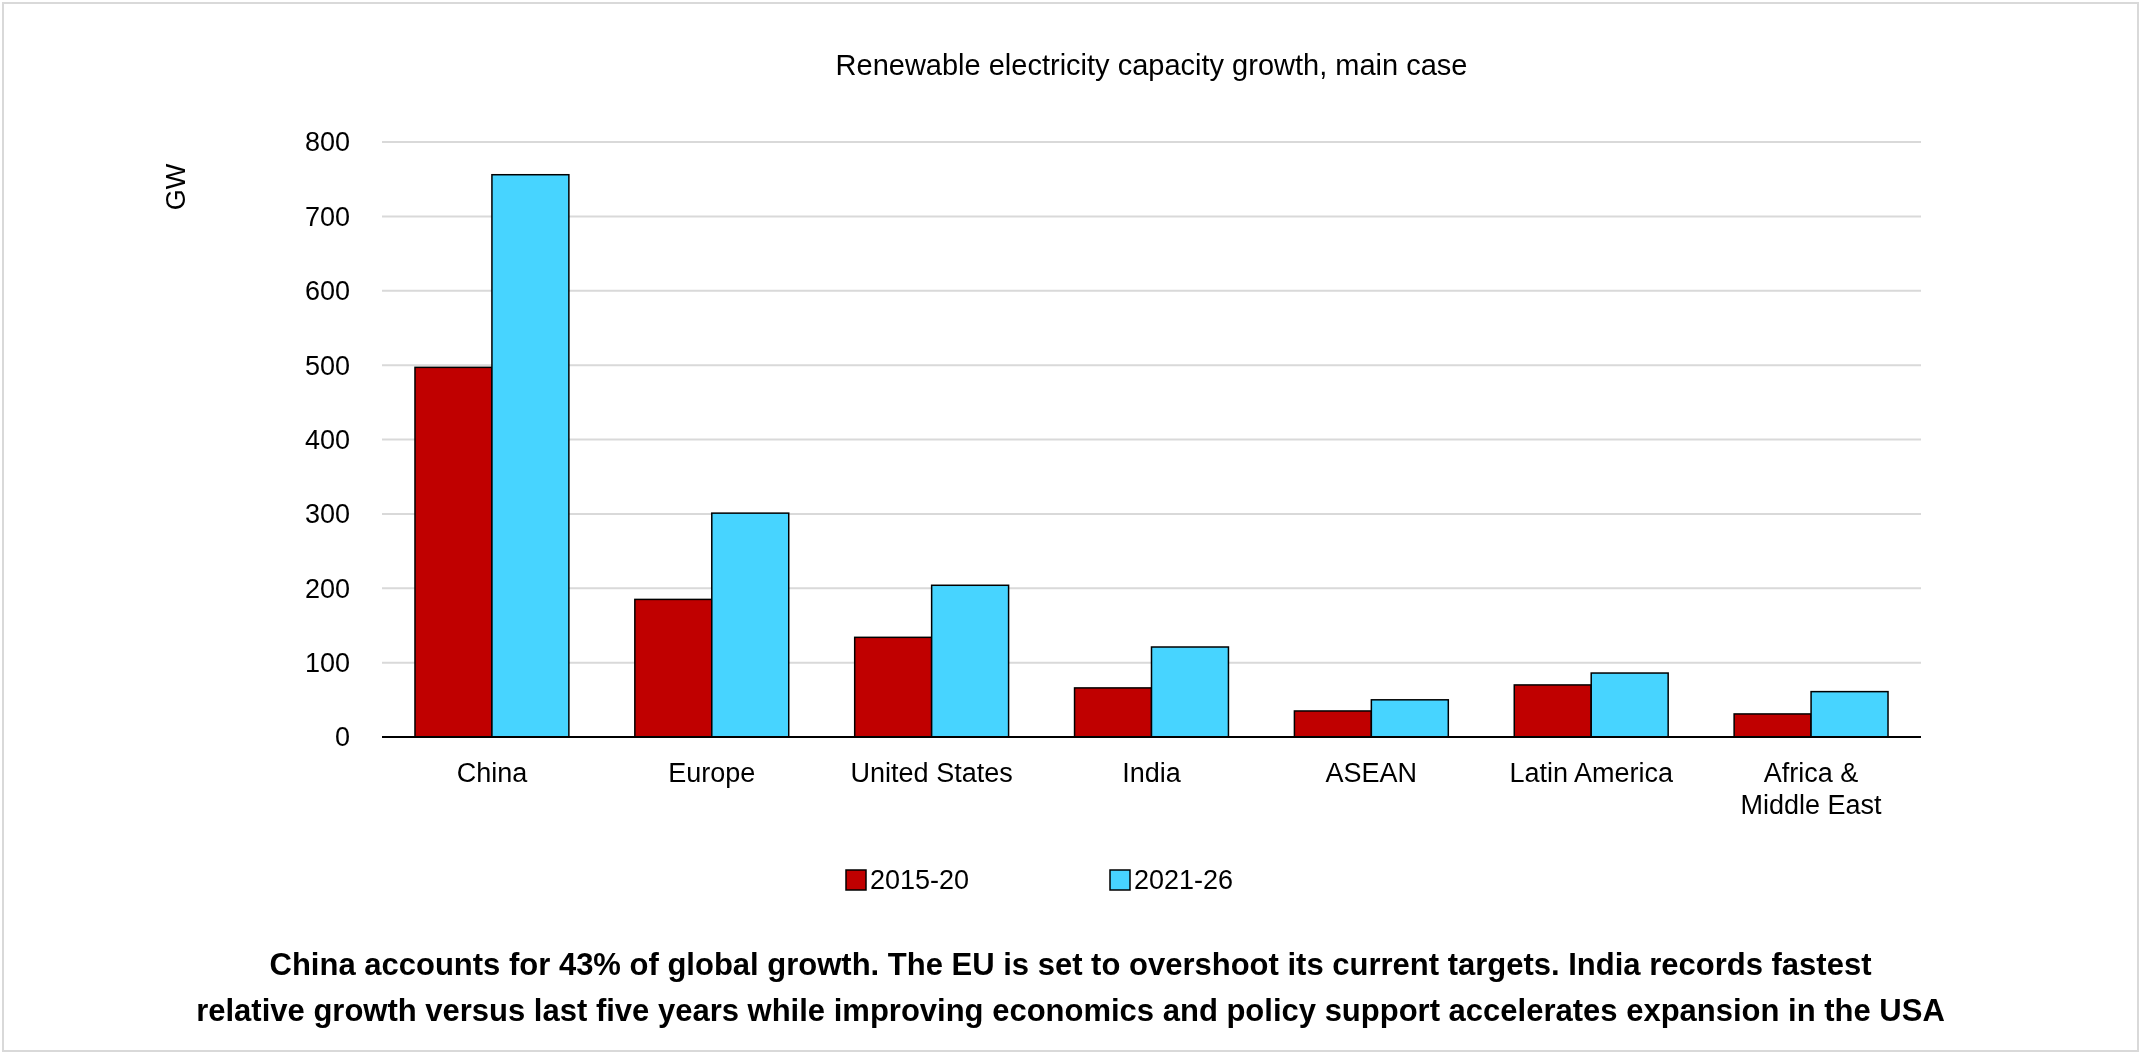 The height and width of the screenshot is (1054, 2141). I want to click on x-tick-label: United States, so click(931, 773).